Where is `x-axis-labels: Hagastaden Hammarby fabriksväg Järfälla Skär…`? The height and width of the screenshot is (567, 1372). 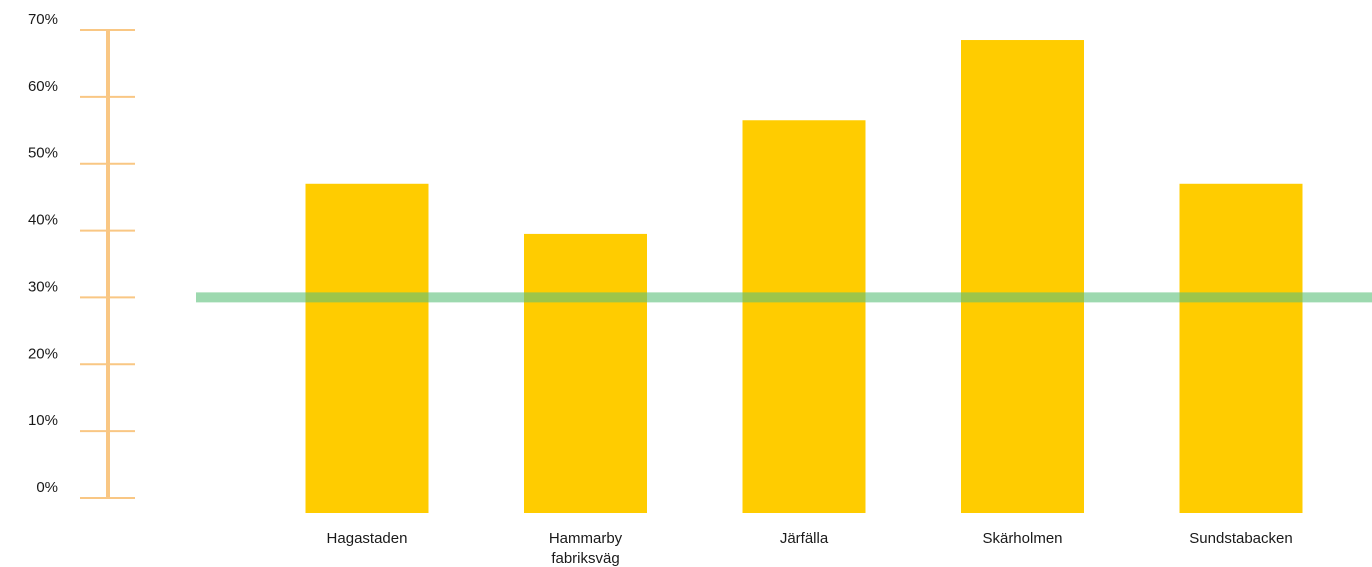 x-axis-labels: Hagastaden Hammarby fabriksväg Järfälla Skär… is located at coordinates (810, 548).